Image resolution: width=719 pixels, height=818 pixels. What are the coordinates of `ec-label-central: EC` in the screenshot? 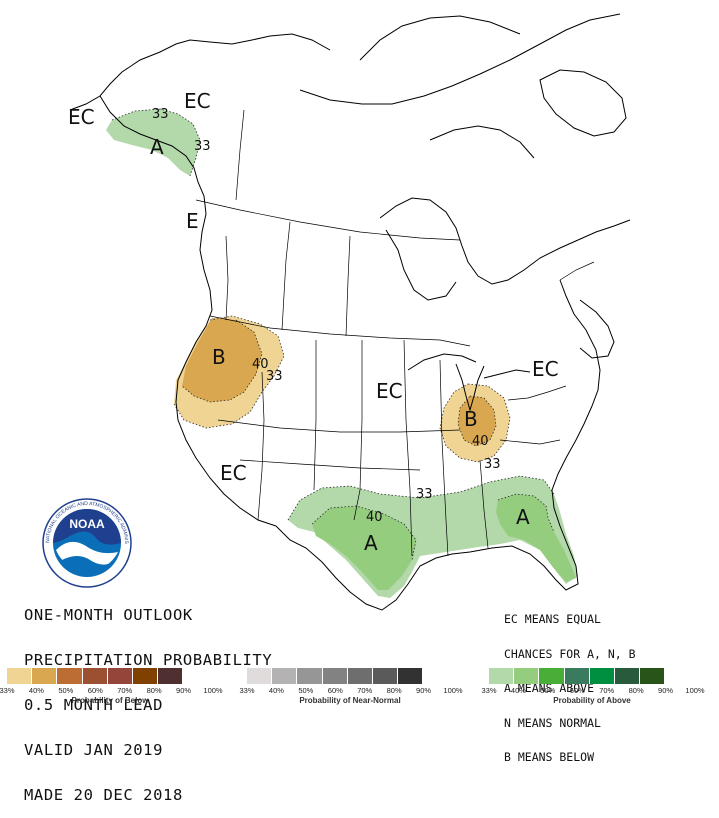 It's located at (389, 391).